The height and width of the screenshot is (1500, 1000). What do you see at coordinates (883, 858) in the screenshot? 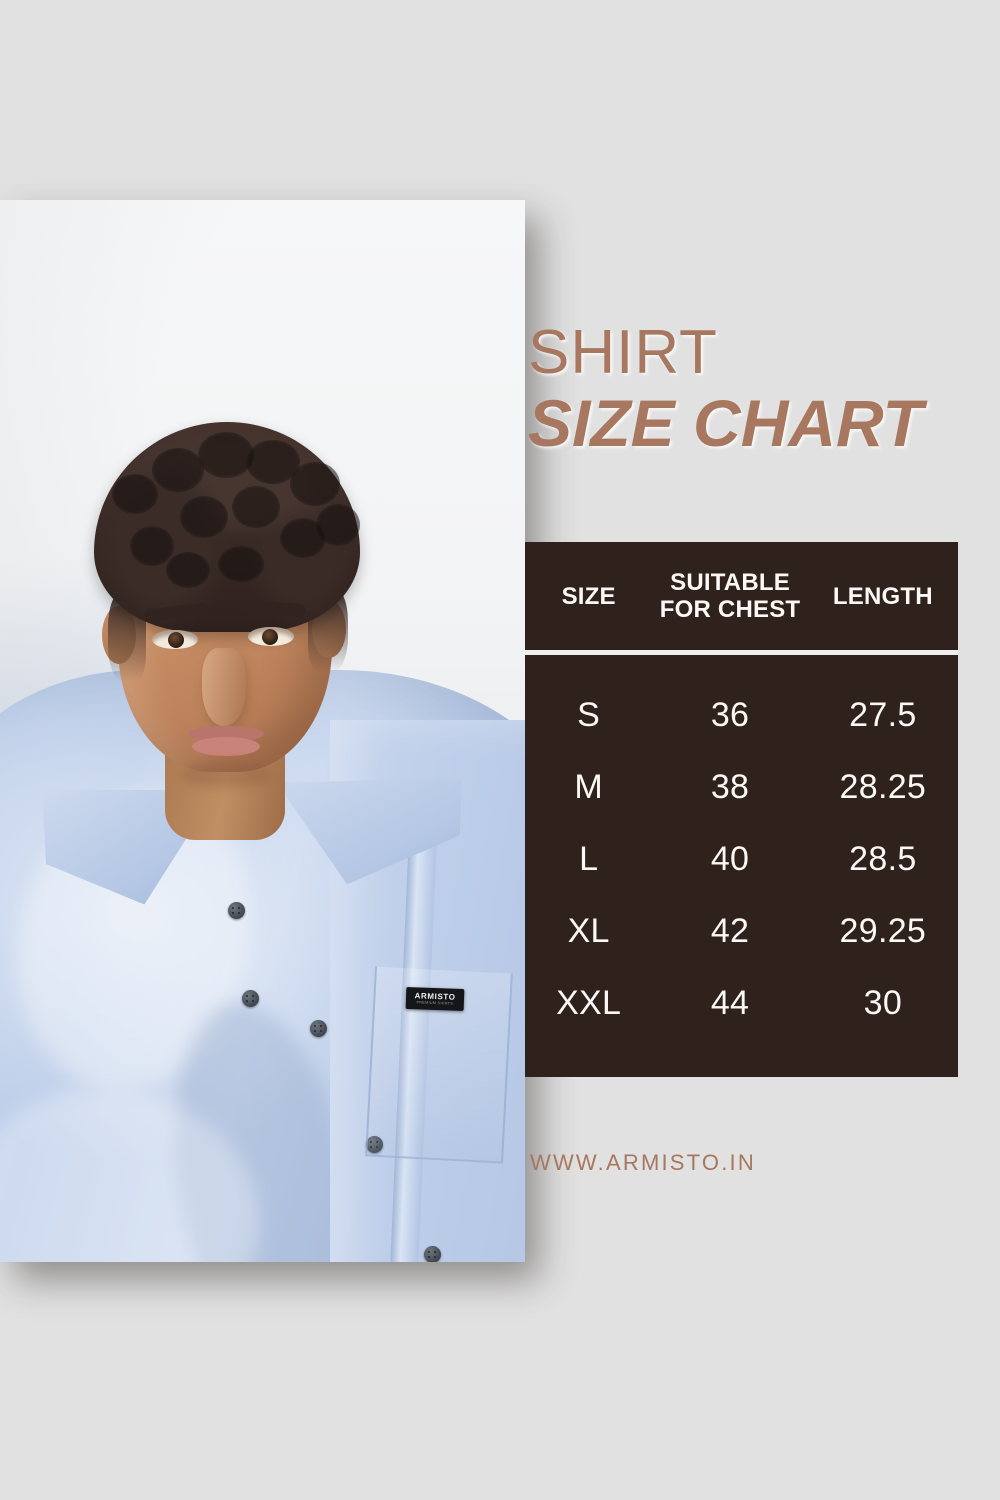
I see `cell-length: 28.5` at bounding box center [883, 858].